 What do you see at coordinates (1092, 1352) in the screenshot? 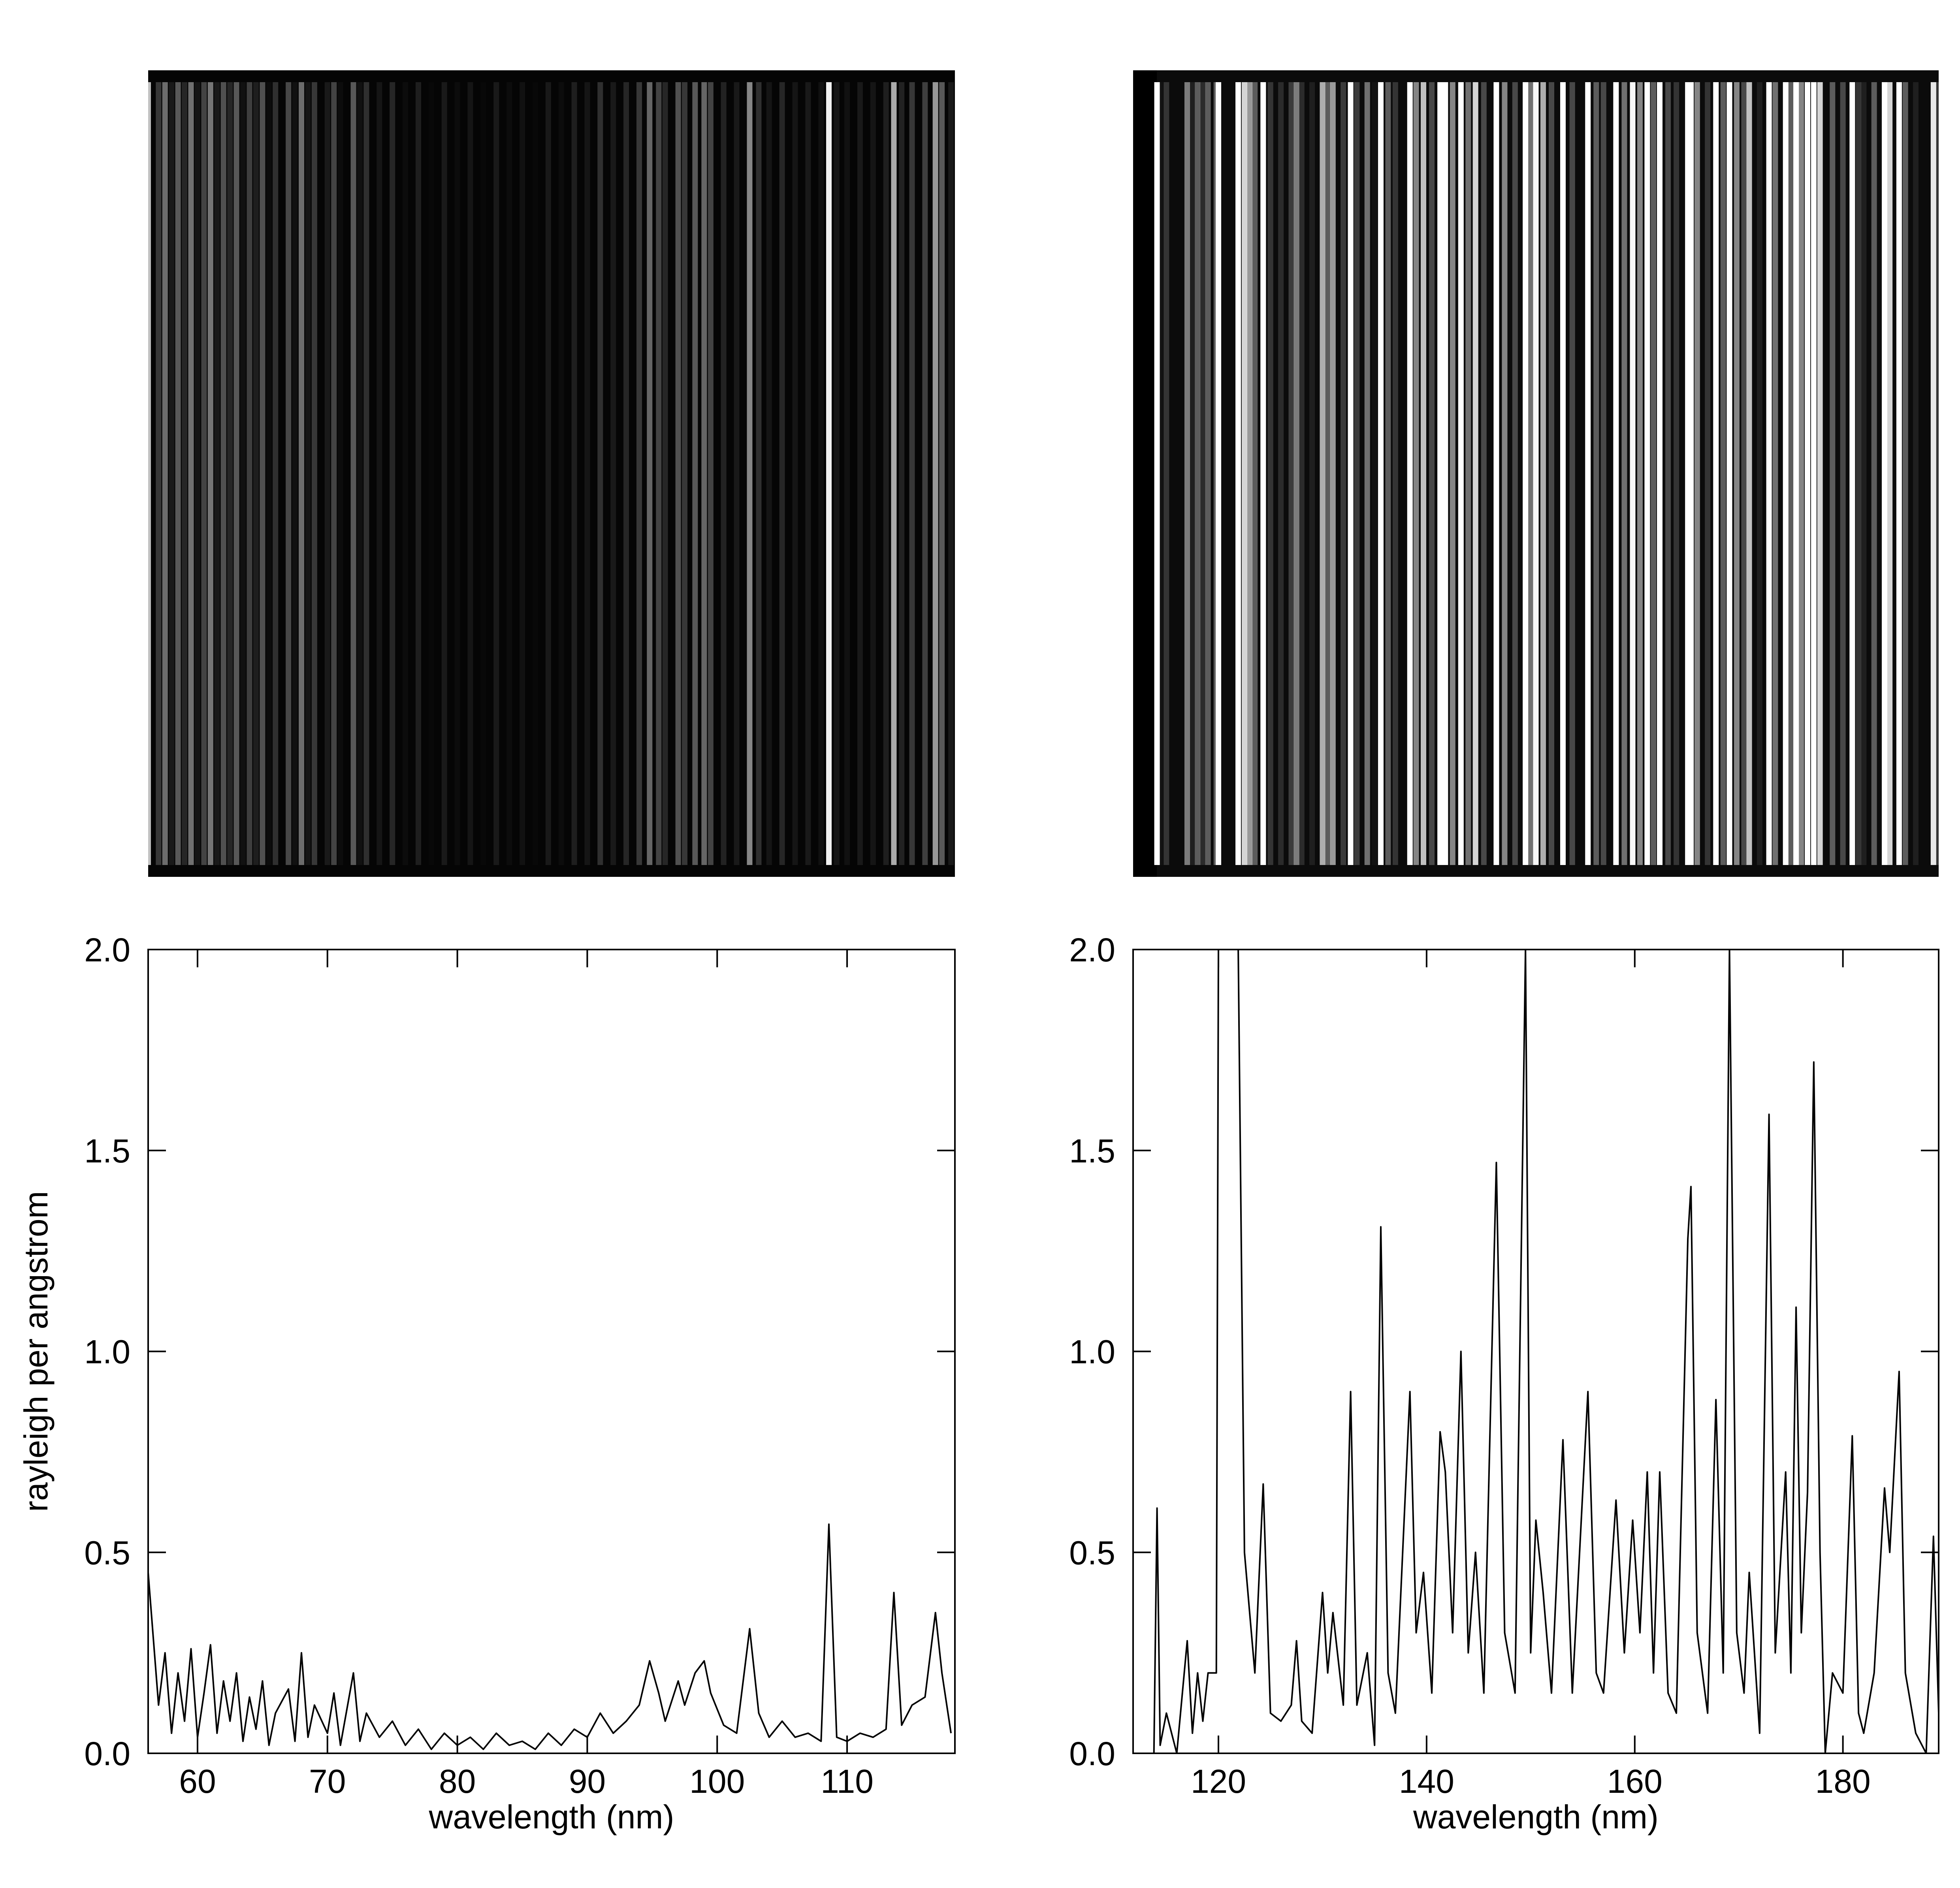
I see `y-tick-label: 1.0` at bounding box center [1092, 1352].